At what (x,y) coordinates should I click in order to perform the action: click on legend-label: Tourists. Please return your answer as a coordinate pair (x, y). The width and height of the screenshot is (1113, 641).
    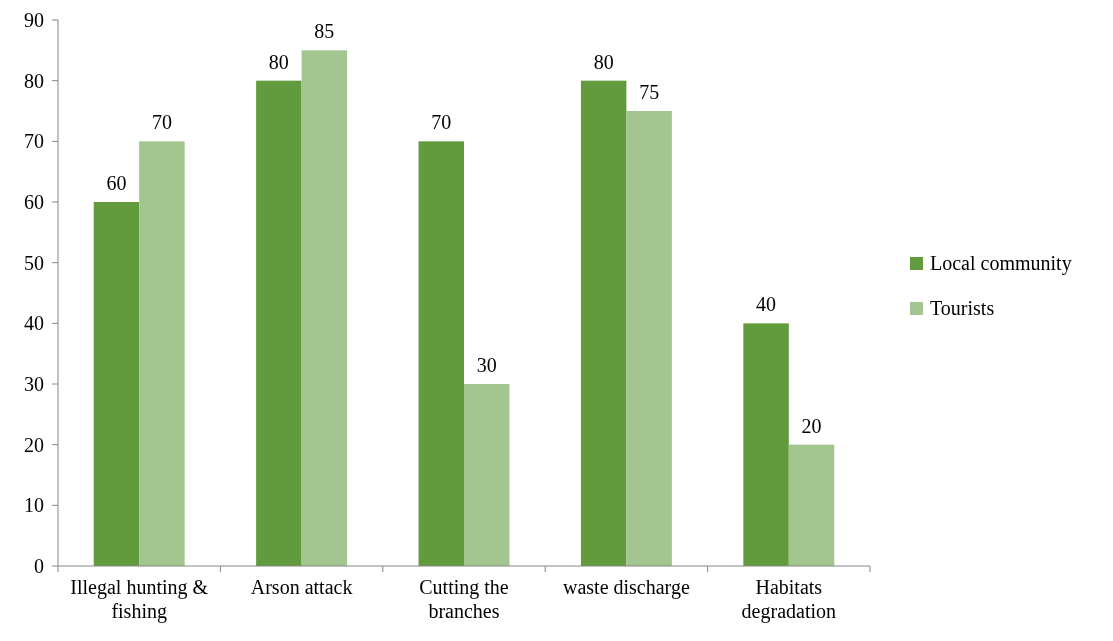
    Looking at the image, I should click on (962, 308).